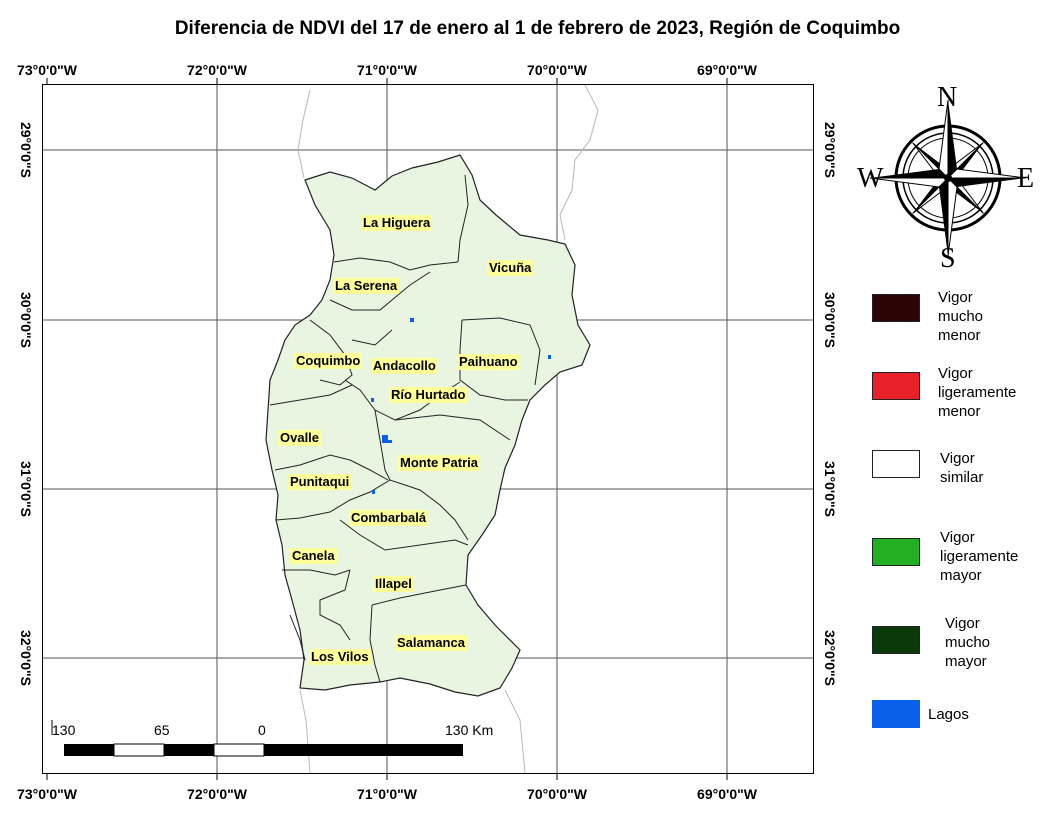  Describe the element at coordinates (313, 556) in the screenshot. I see `municipality-label: Canela` at that location.